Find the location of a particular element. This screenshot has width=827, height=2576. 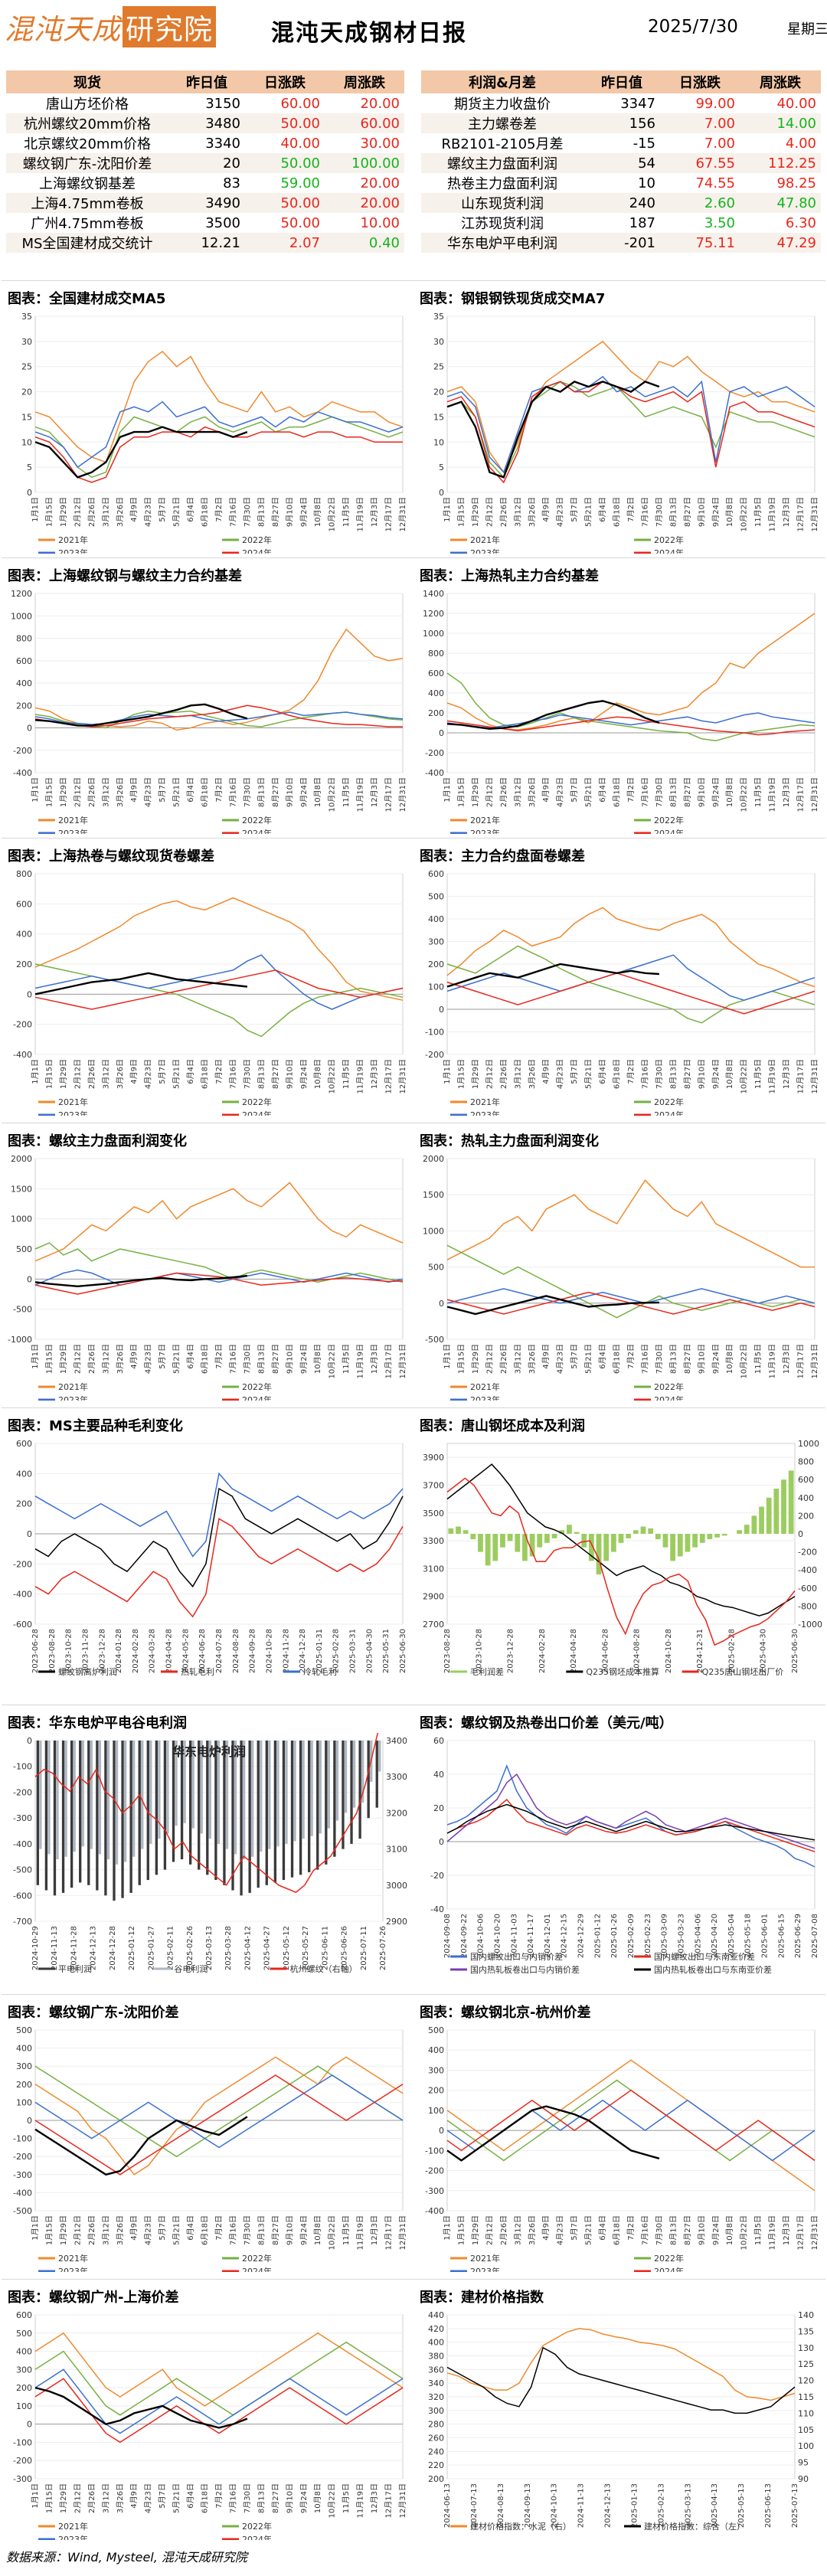

legend-label: 2023年 is located at coordinates (73, 551).